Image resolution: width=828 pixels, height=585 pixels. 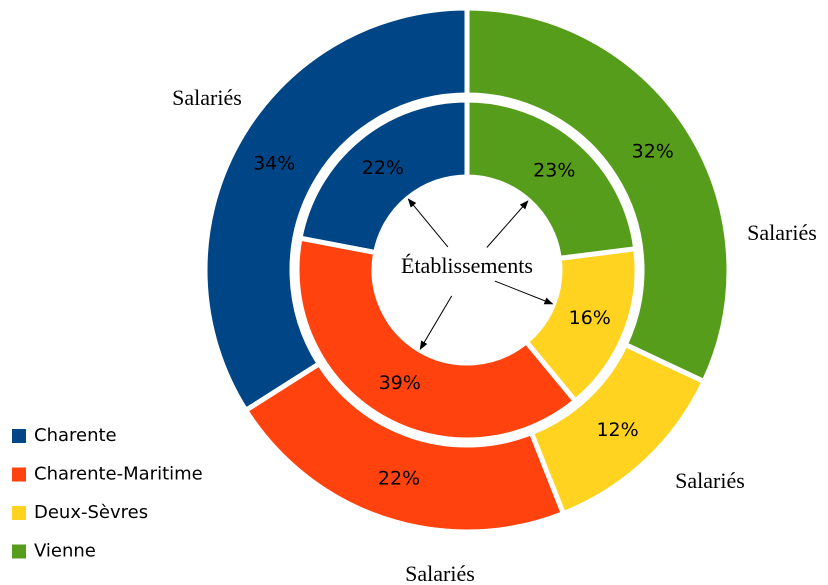 I want to click on legend-label: Charente, so click(x=75, y=435).